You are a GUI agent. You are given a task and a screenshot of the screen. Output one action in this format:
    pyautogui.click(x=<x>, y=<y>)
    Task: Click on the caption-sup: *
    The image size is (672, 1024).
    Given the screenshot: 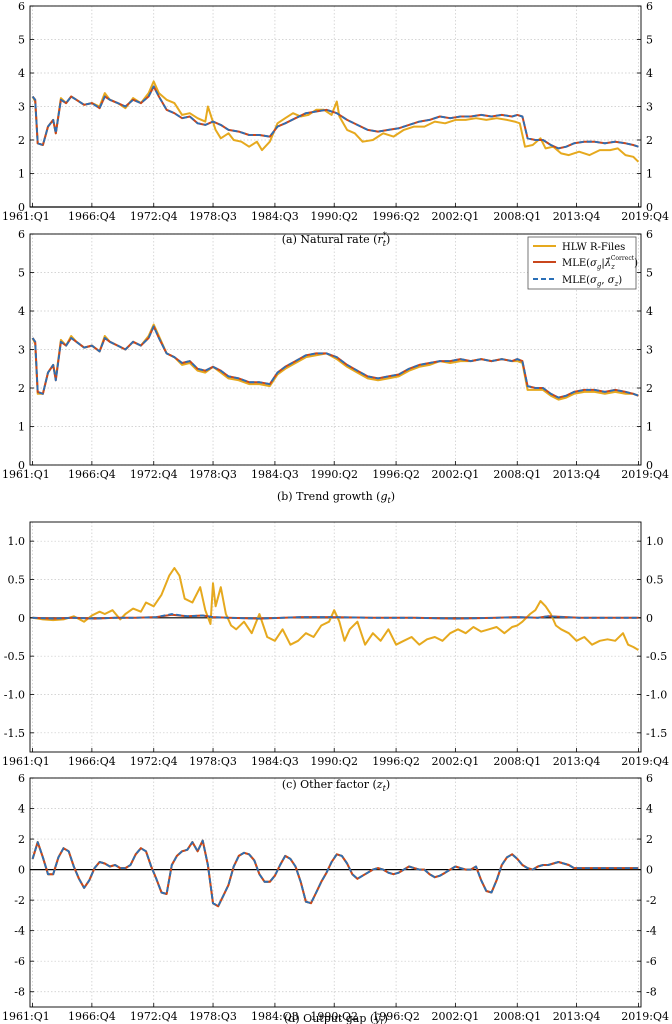 What is the action you would take?
    pyautogui.click(x=385, y=235)
    